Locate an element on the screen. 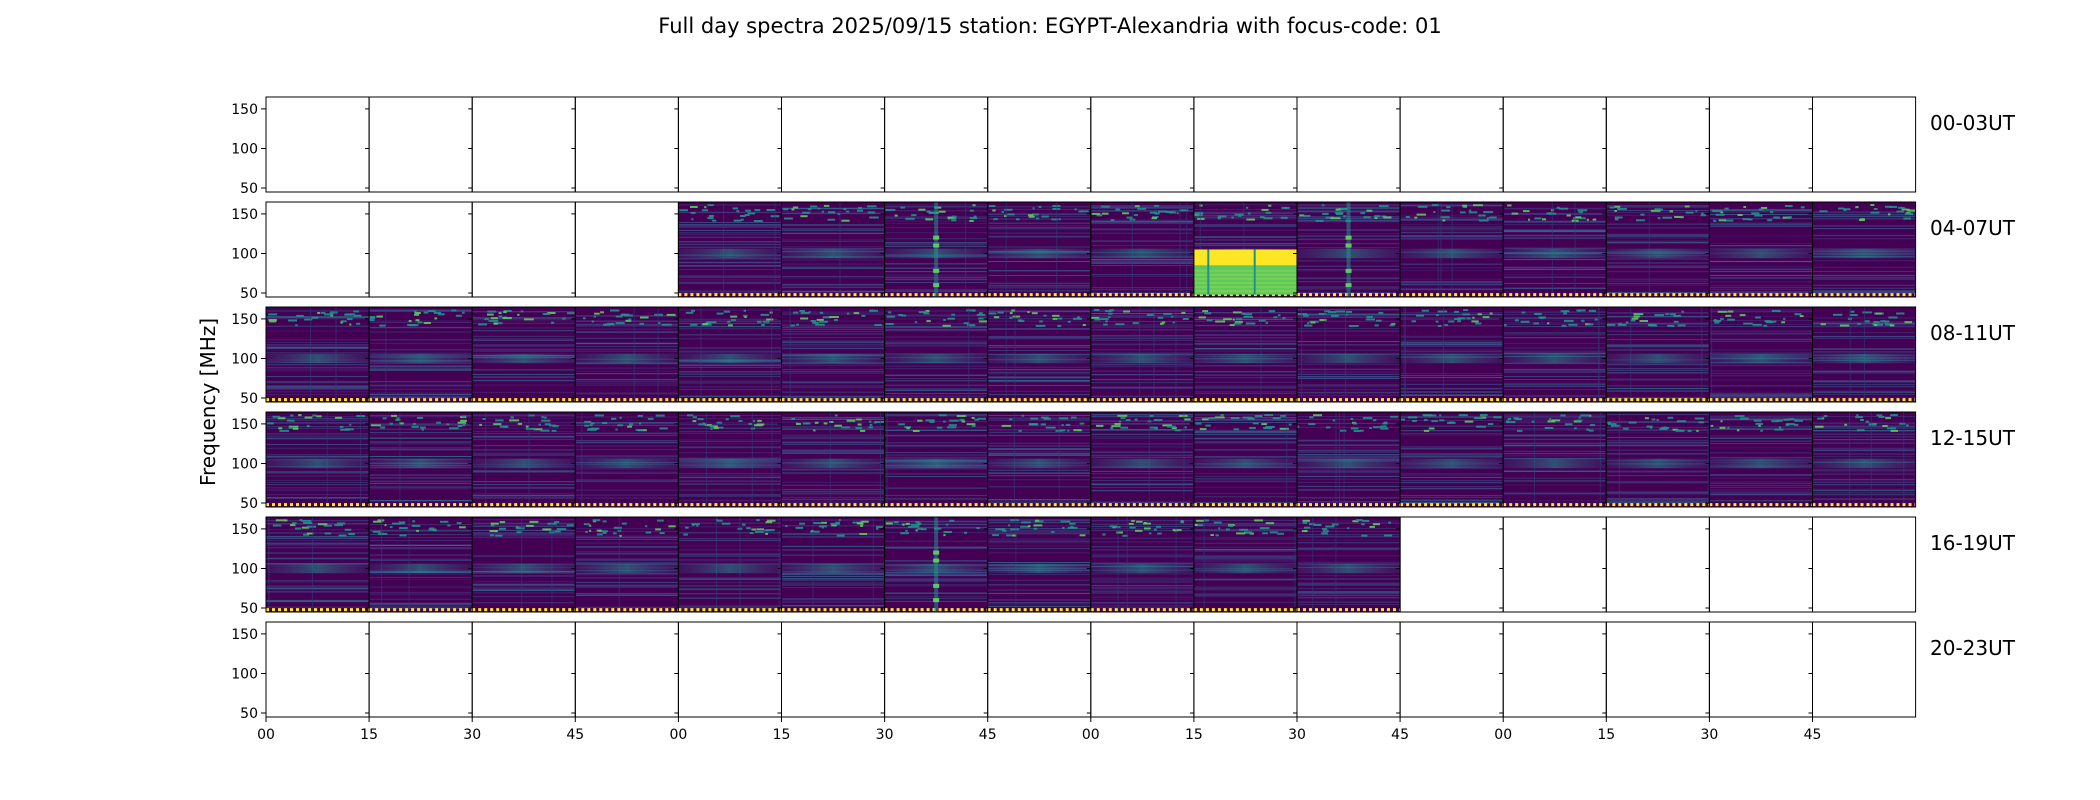 Image resolution: width=2100 pixels, height=800 pixels. row-08-11ut: 50 100 150 08-11UT is located at coordinates (1123, 356).